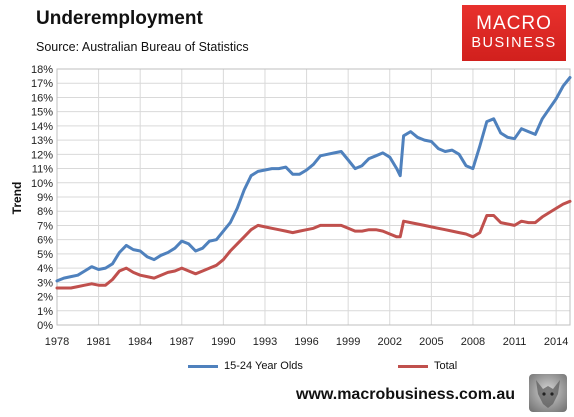  I want to click on x-tick-label: 2005, so click(431, 342).